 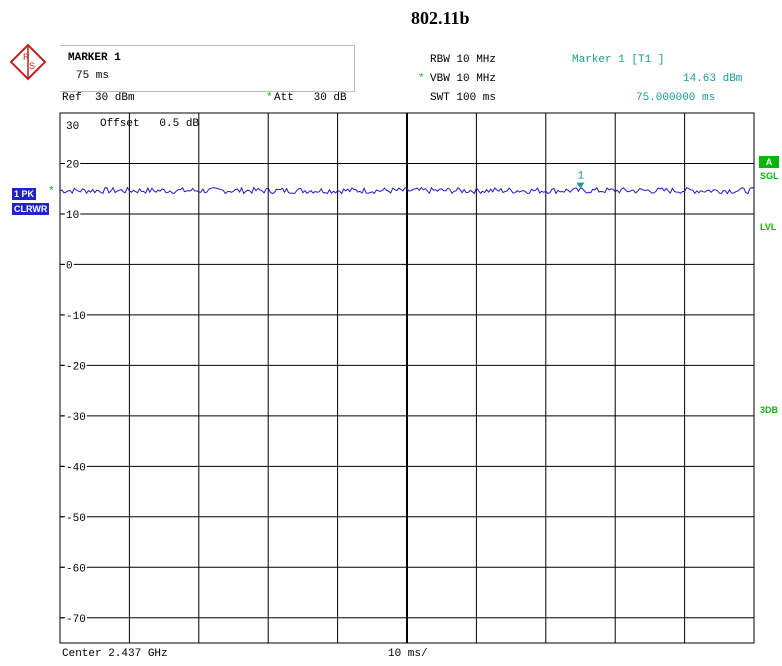 I want to click on lvl-label: LVL, so click(x=768, y=227).